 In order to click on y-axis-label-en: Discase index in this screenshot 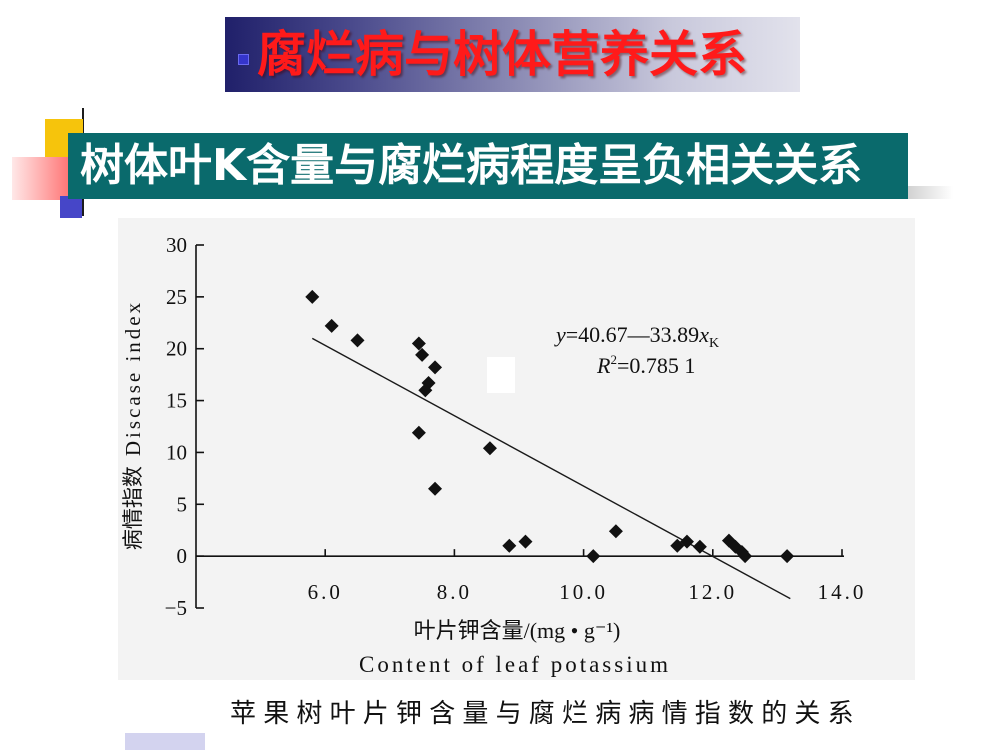, I will do `click(133, 378)`.